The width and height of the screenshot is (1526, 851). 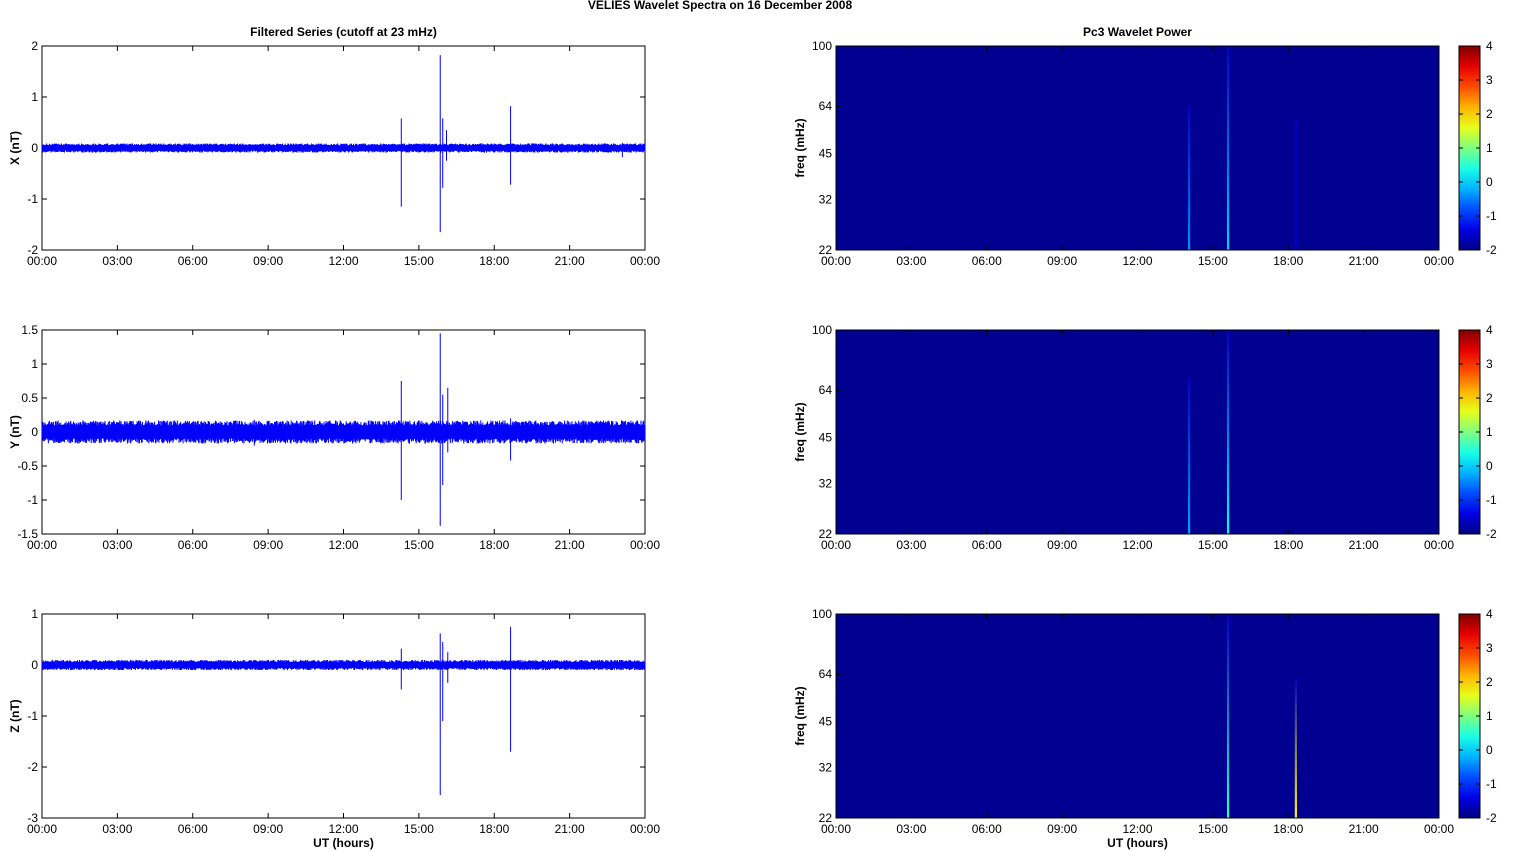 I want to click on ytick-label: -1.5, so click(x=27, y=534).